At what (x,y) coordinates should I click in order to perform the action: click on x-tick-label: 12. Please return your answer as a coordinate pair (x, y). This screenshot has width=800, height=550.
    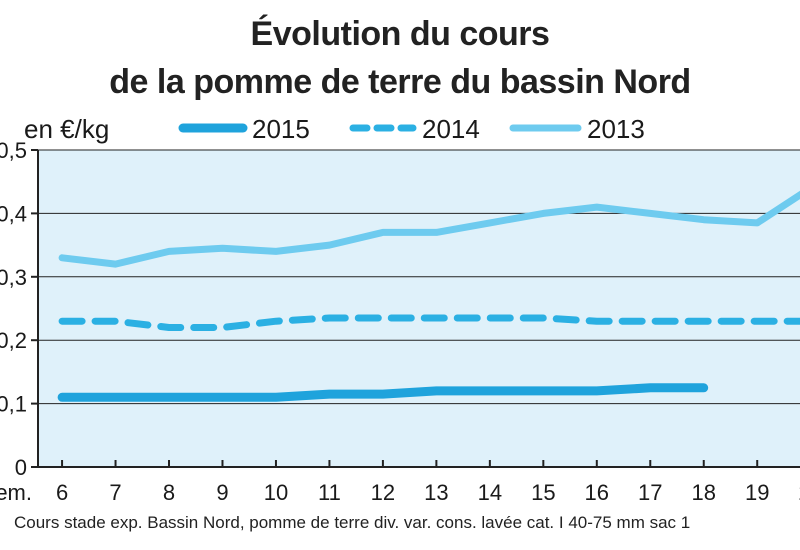
    Looking at the image, I should click on (383, 492).